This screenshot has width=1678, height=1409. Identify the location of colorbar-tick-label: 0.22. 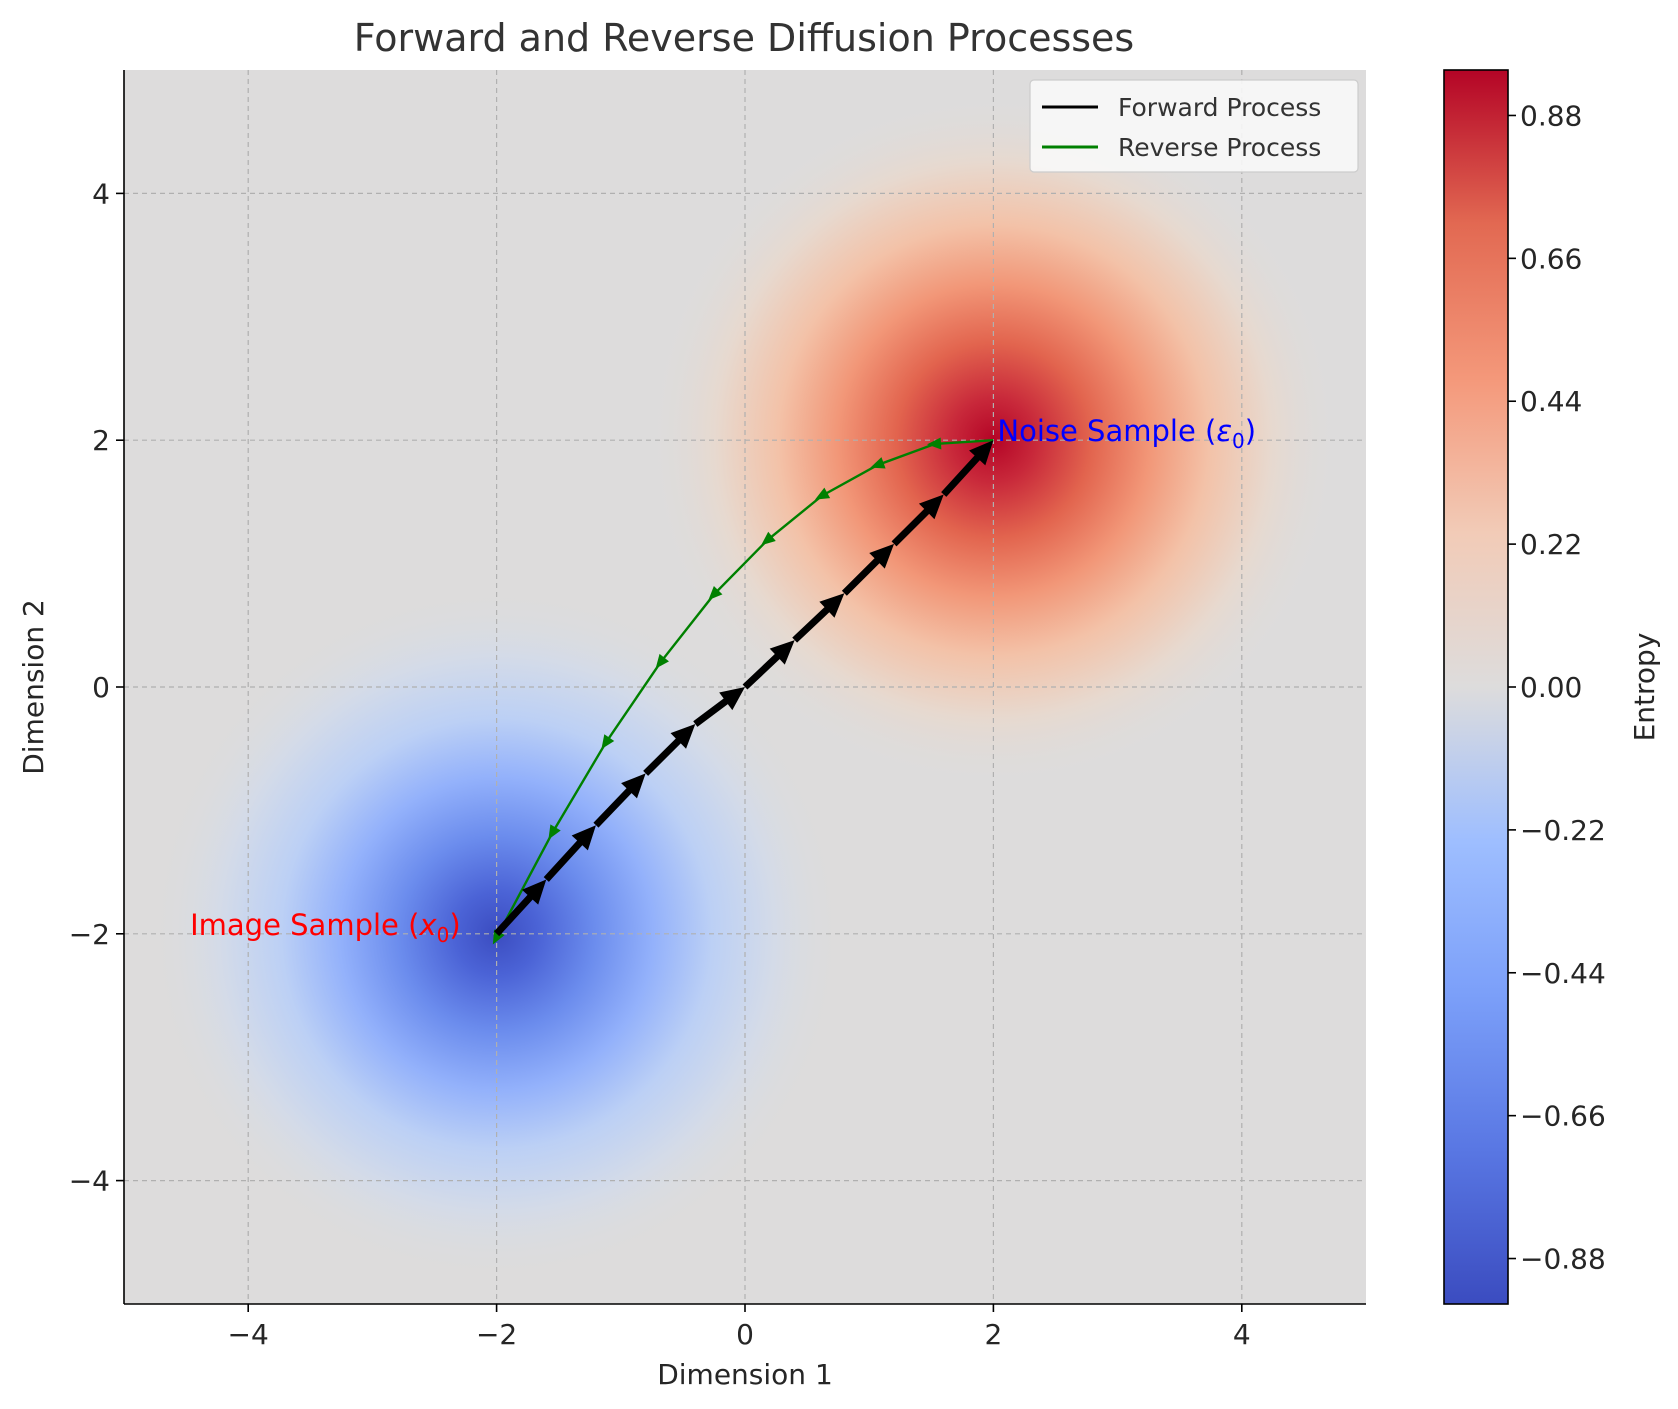
(1551, 544).